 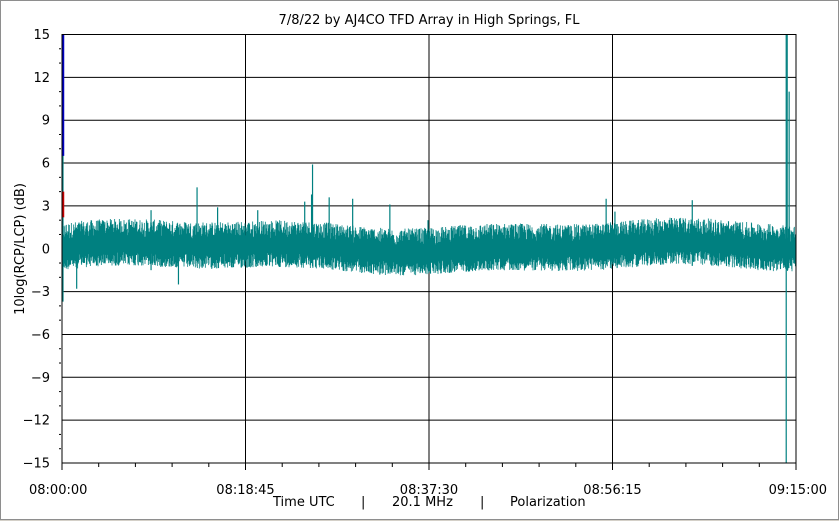 What do you see at coordinates (304, 502) in the screenshot?
I see `x-axis-label: Time UTC` at bounding box center [304, 502].